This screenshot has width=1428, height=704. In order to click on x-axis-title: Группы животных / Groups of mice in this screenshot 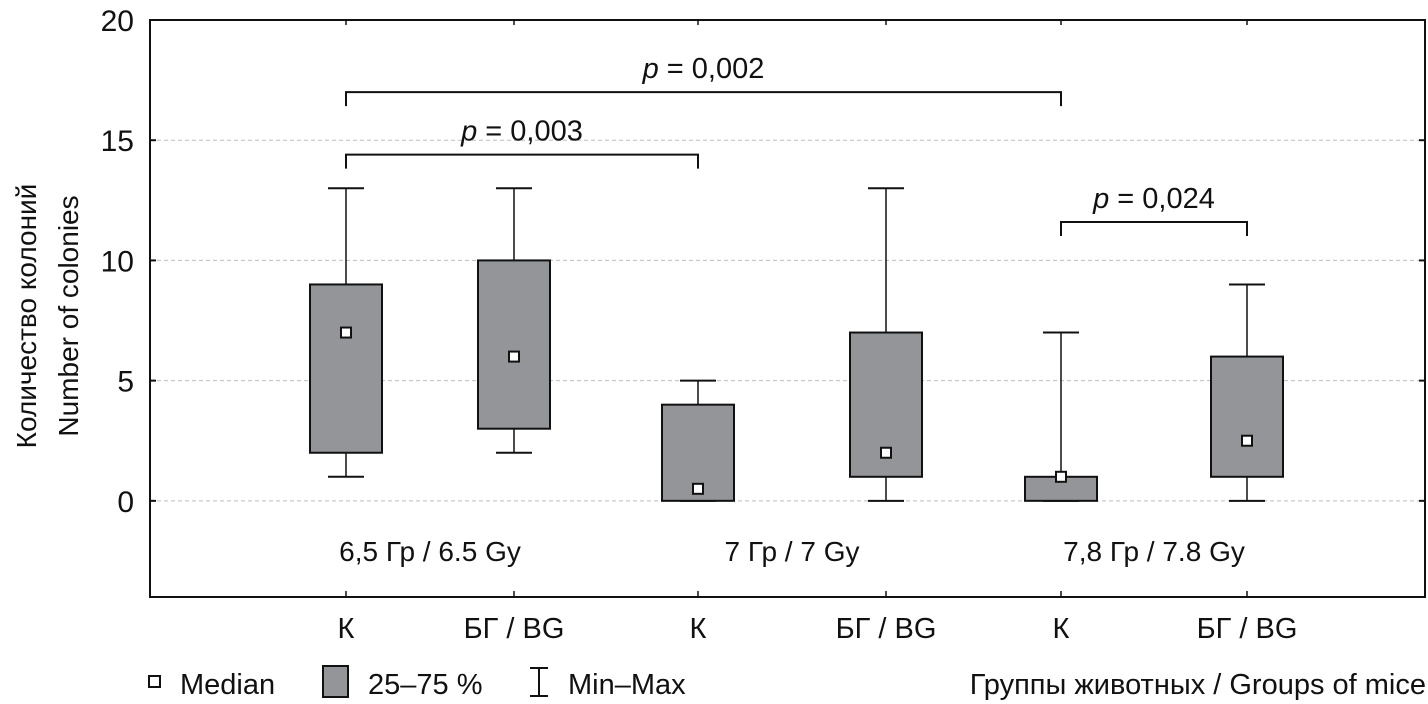, I will do `click(1198, 685)`.